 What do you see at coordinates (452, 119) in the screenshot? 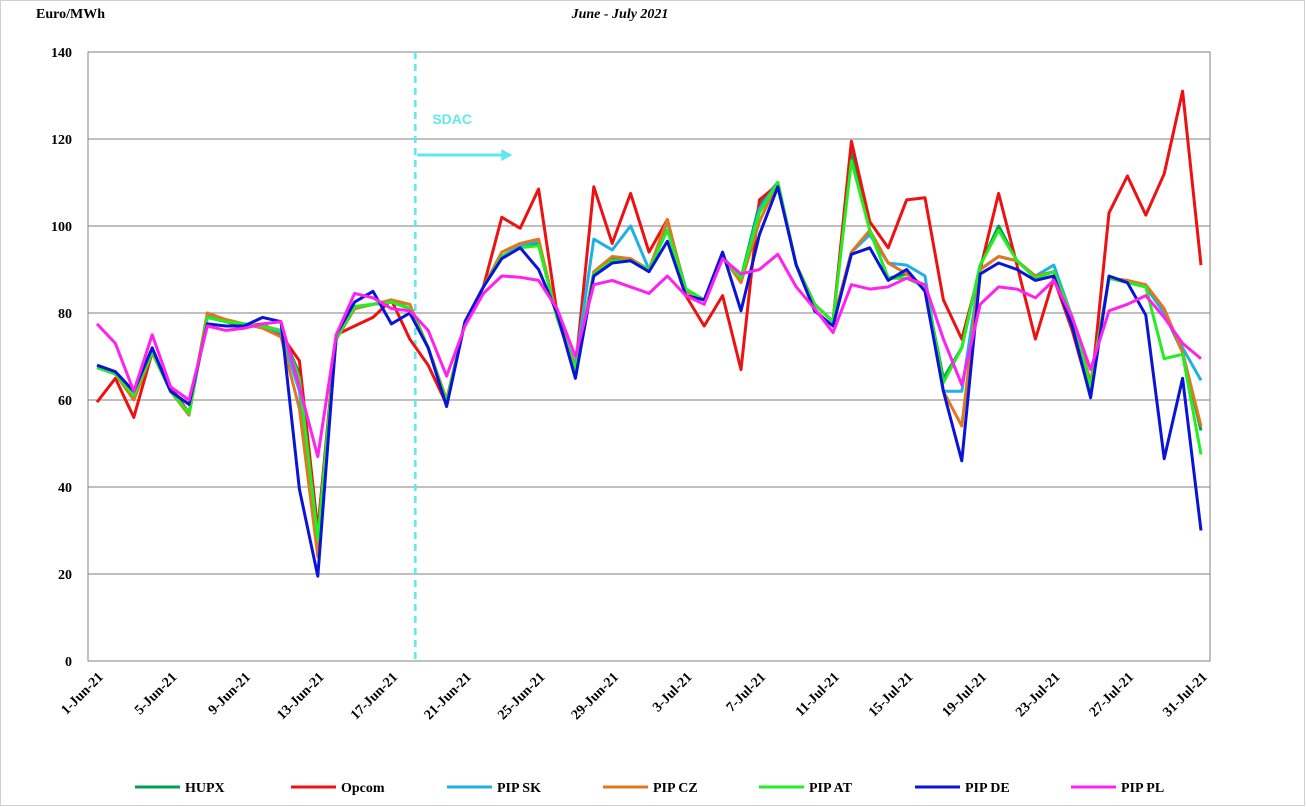
I see `annotation: SDAC` at bounding box center [452, 119].